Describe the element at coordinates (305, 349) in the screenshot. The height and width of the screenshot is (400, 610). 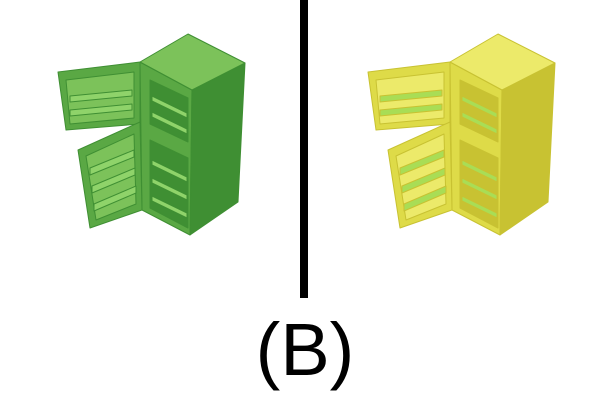
I see `caption-label: (B)` at that location.